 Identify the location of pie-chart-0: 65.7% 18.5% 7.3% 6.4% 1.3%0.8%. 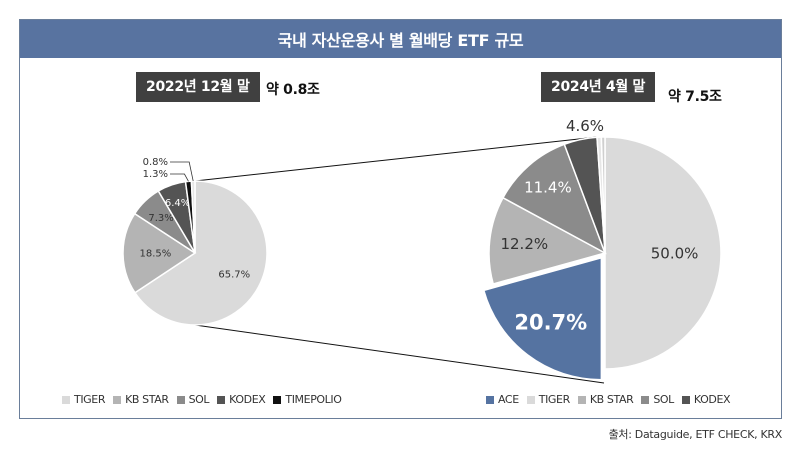
(195, 241).